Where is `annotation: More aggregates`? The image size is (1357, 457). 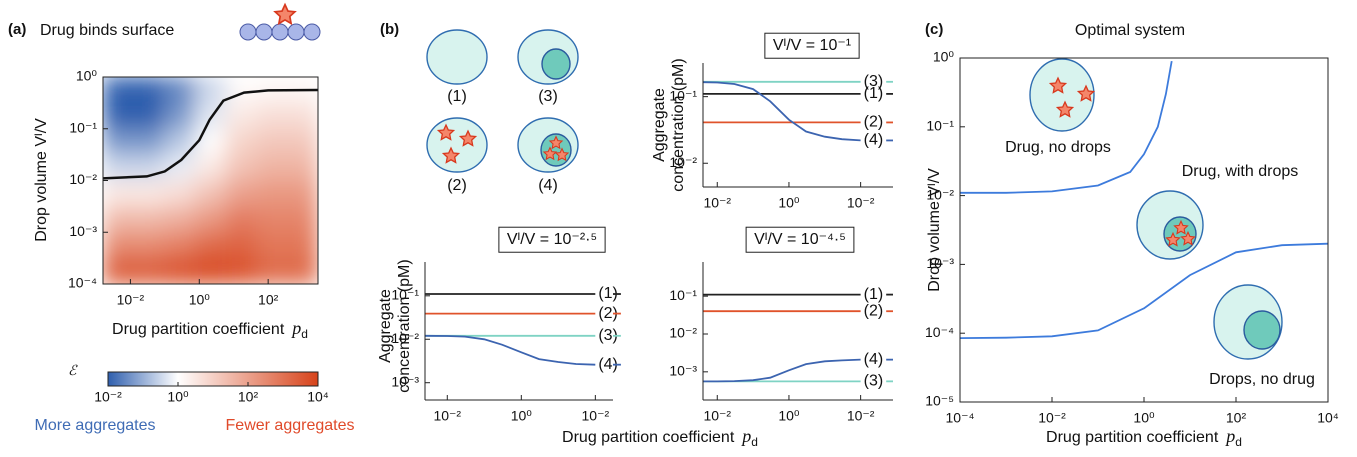 annotation: More aggregates is located at coordinates (95, 425).